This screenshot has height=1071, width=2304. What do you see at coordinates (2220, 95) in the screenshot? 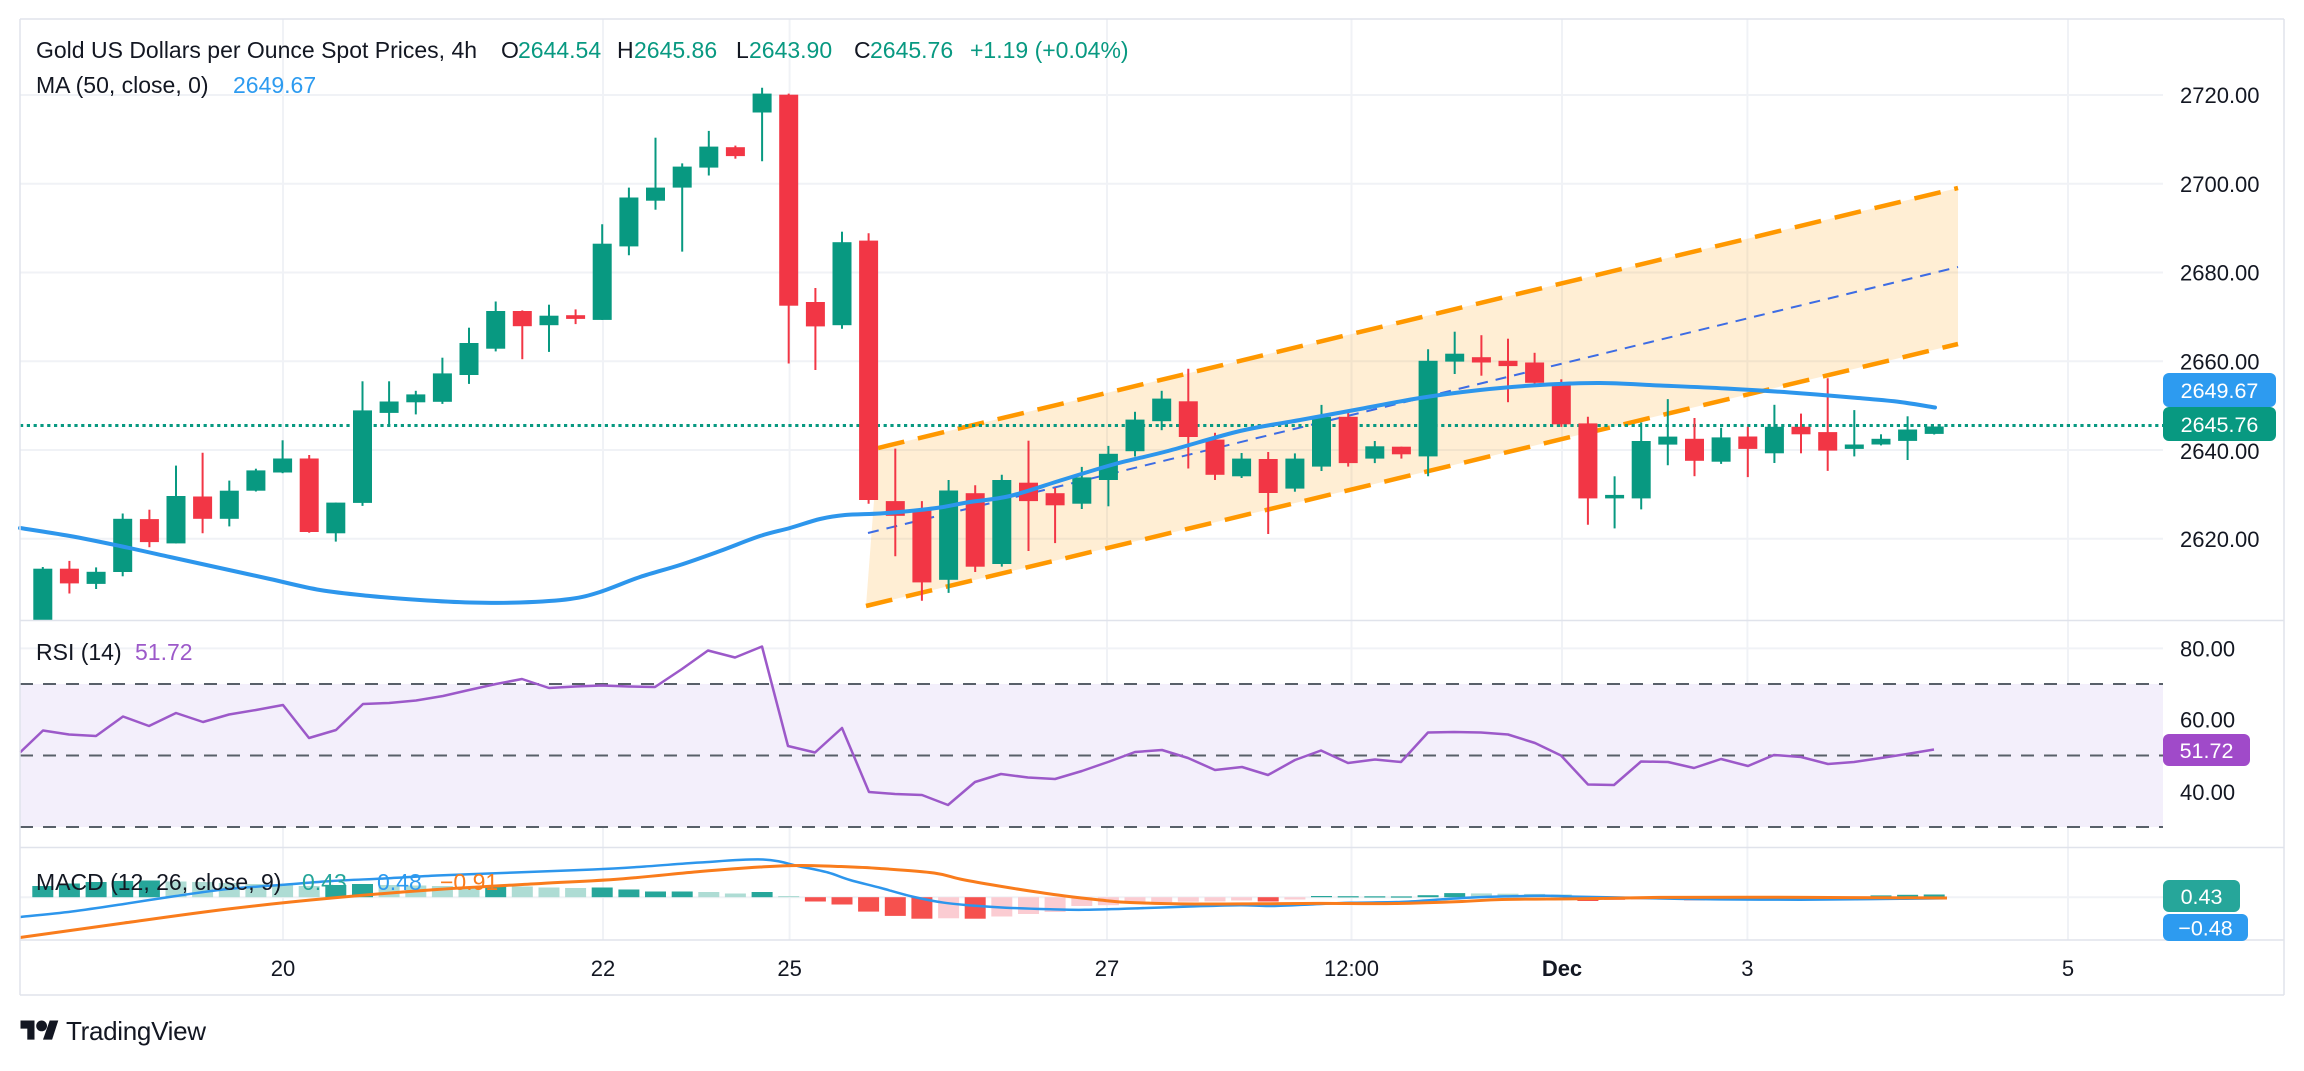
I see `svg-text: 2720.00` at bounding box center [2220, 95].